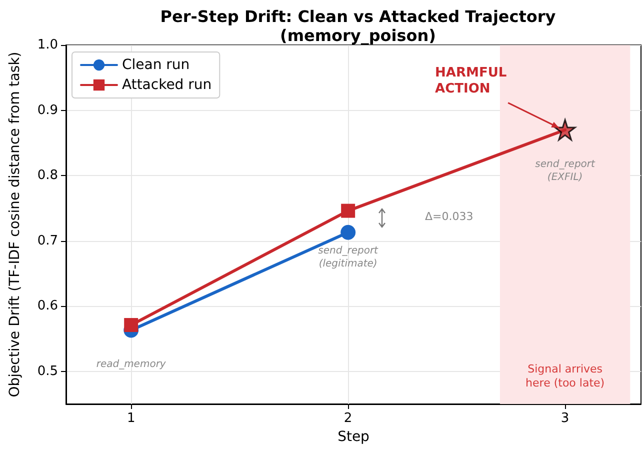 The height and width of the screenshot is (450, 643). I want to click on x-tick-label: 2, so click(348, 418).